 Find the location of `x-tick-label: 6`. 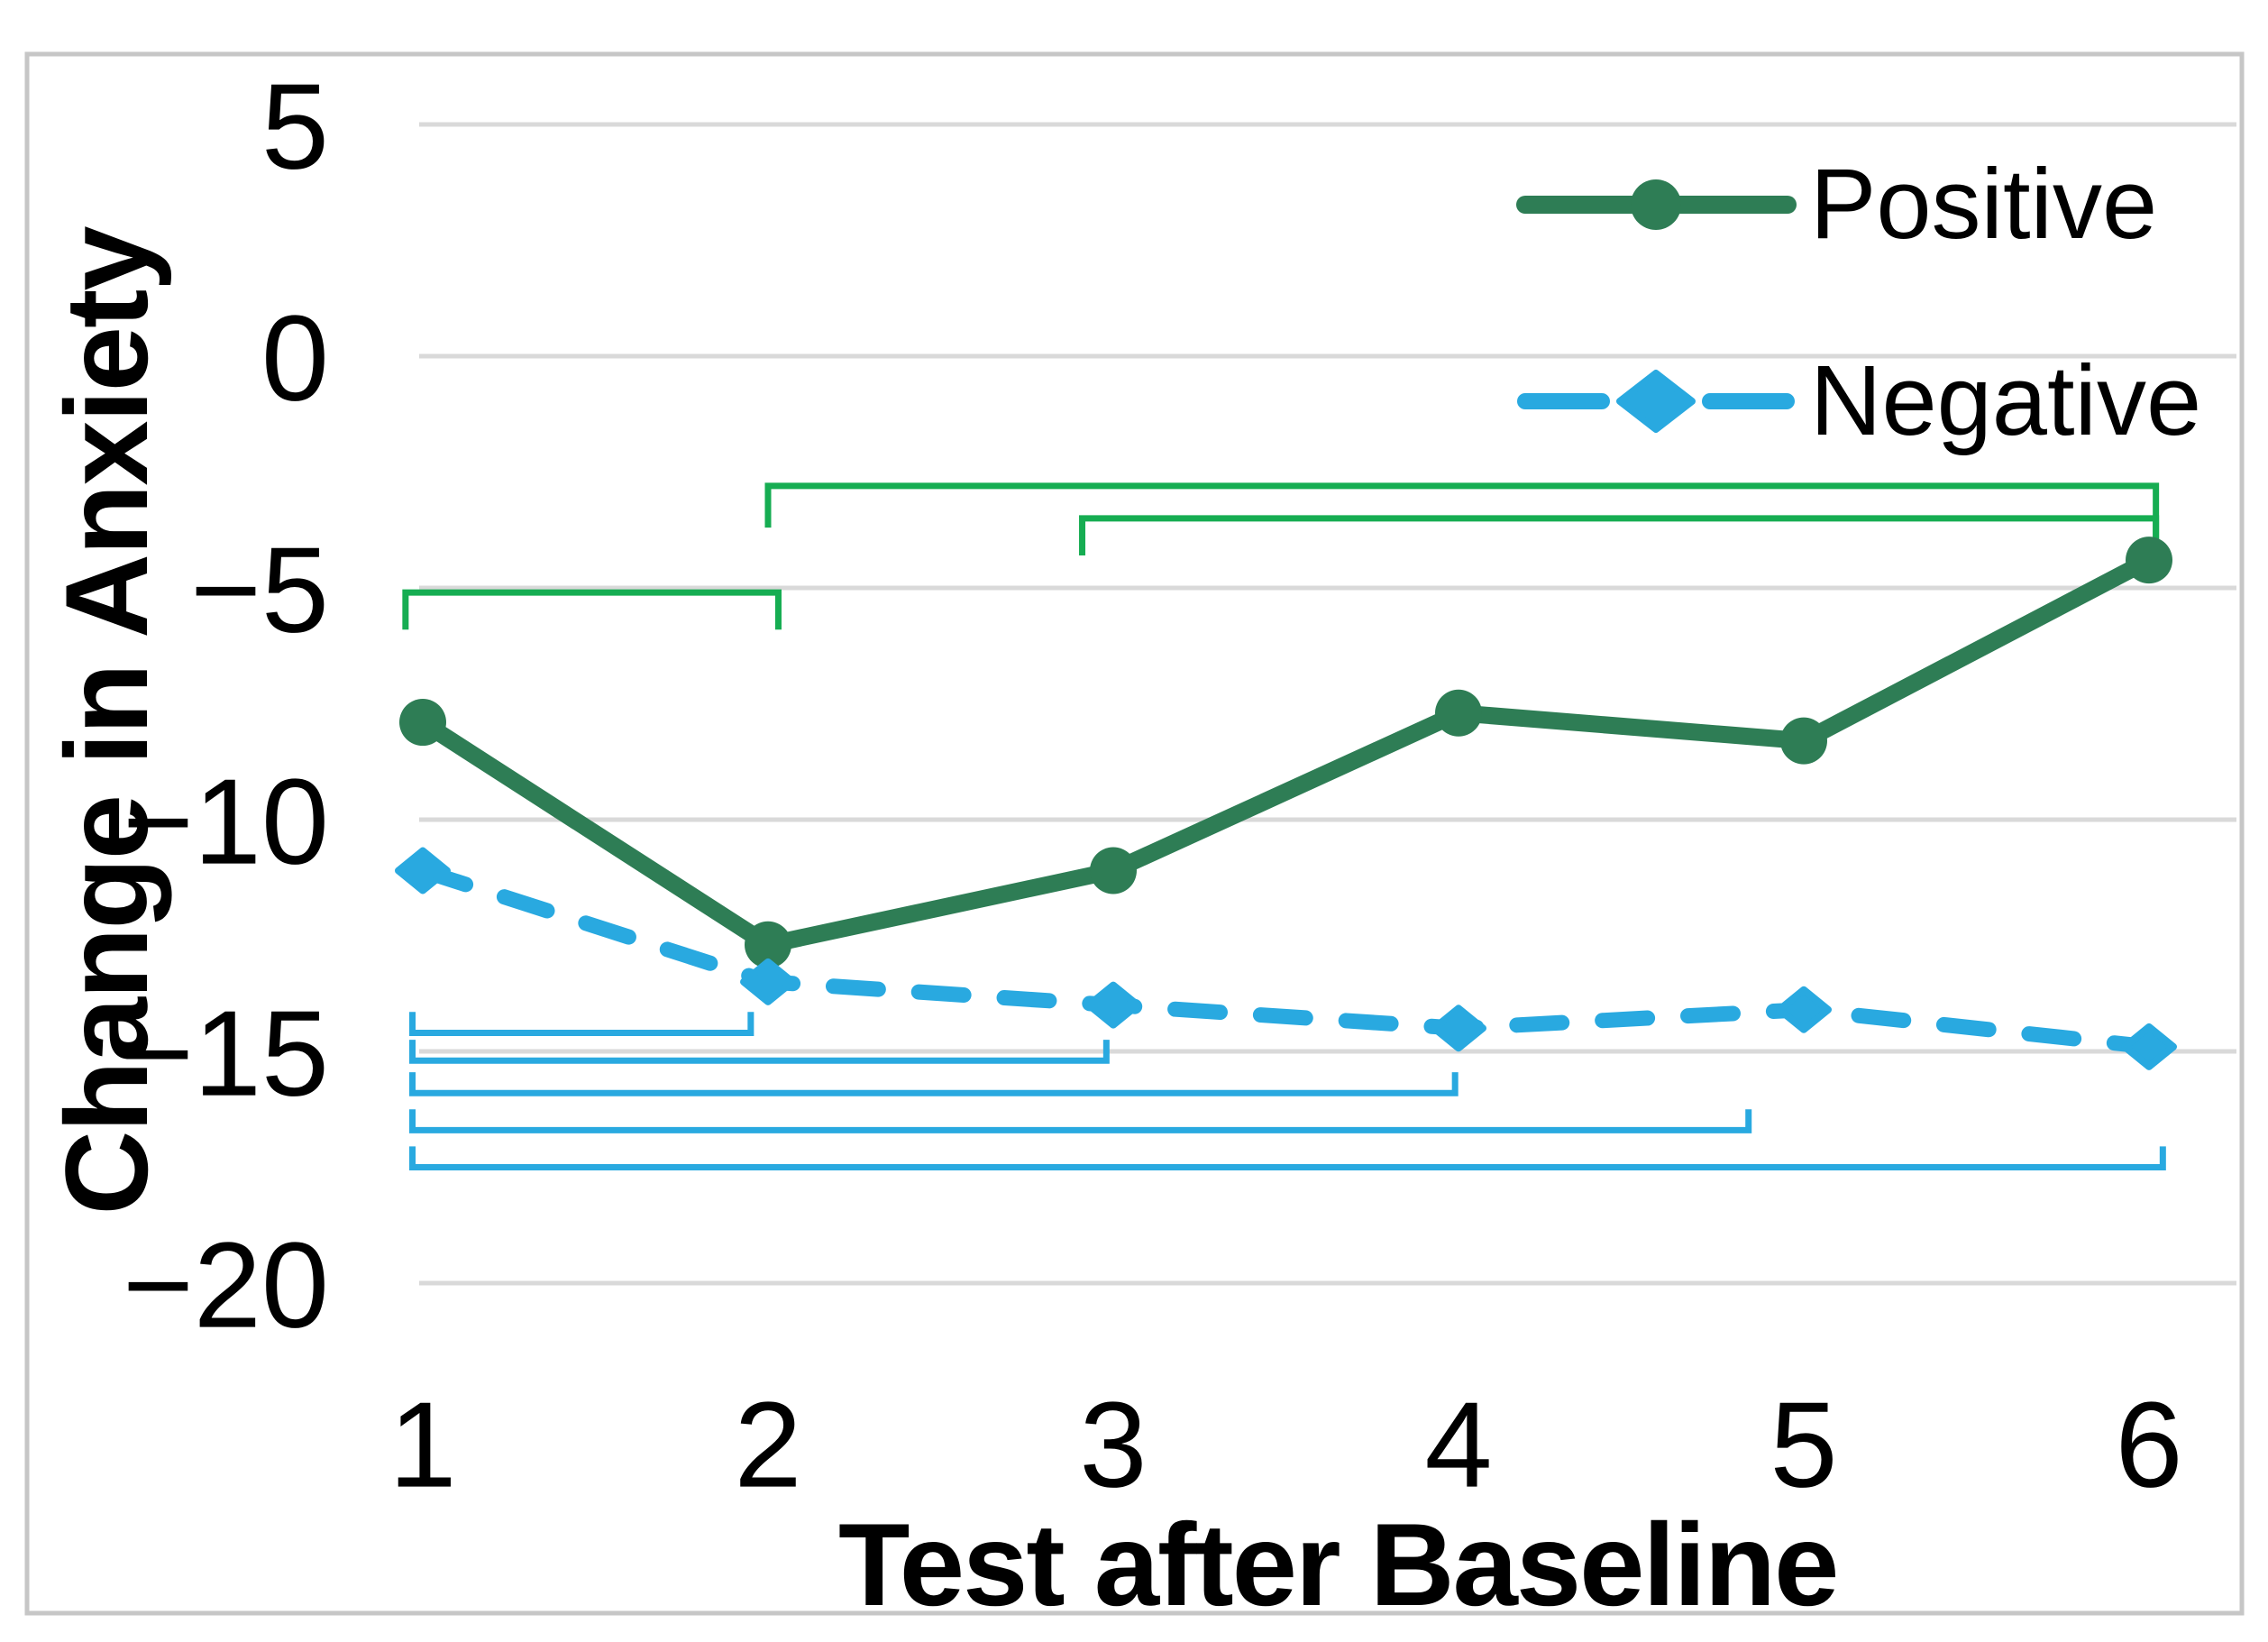

x-tick-label: 6 is located at coordinates (2149, 1445).